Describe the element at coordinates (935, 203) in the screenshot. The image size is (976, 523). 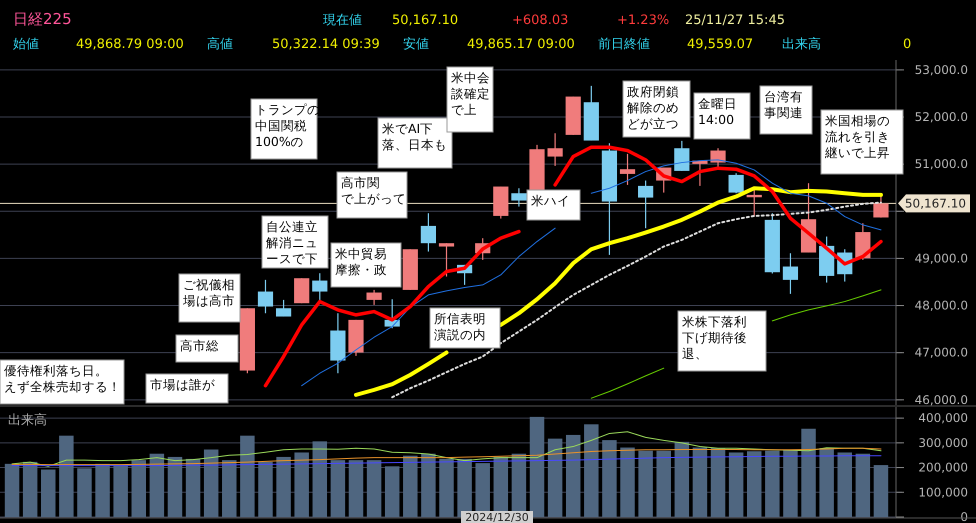
I see `ref-line-label: 50,167.10` at that location.